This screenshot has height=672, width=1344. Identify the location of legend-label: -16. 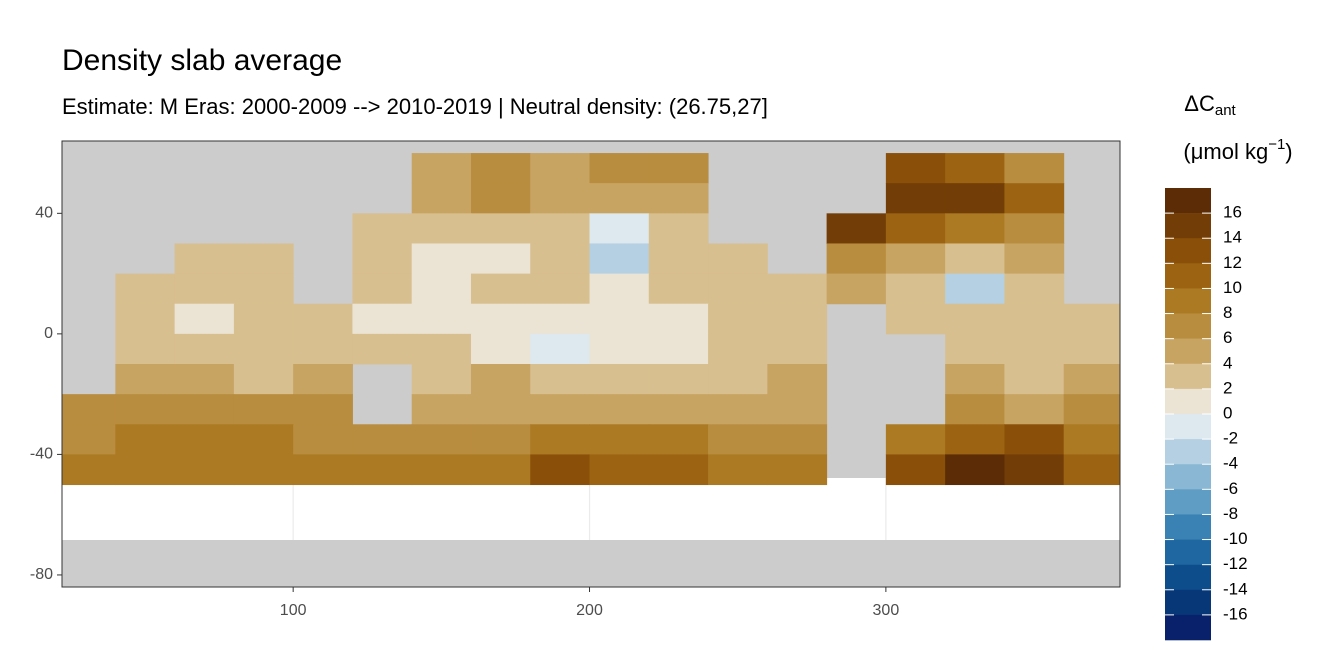
(1235, 613).